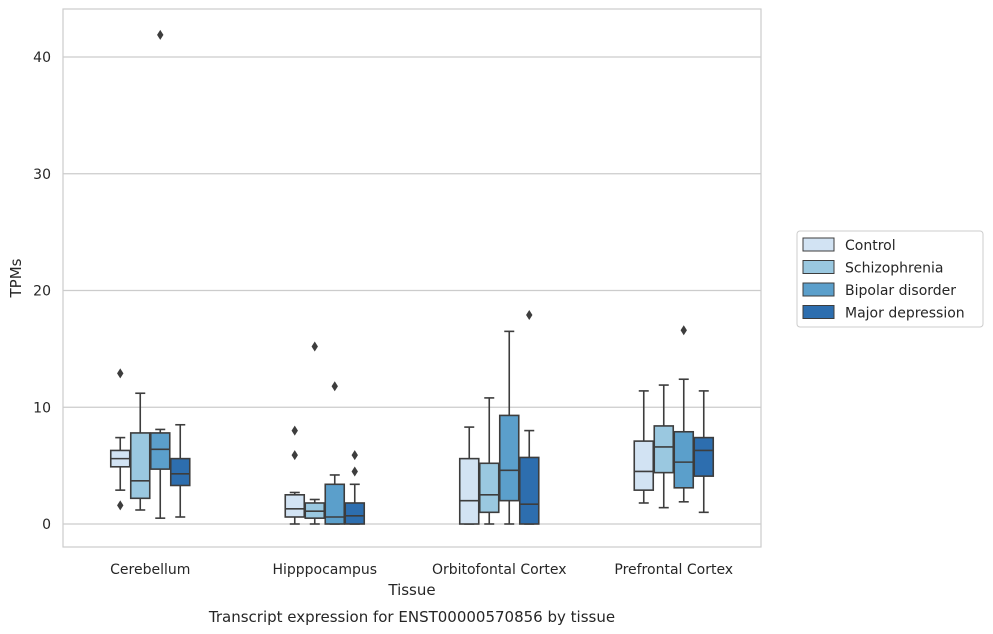 Image resolution: width=993 pixels, height=634 pixels. I want to click on x-tick-label: Prefrontal Cortex, so click(673, 570).